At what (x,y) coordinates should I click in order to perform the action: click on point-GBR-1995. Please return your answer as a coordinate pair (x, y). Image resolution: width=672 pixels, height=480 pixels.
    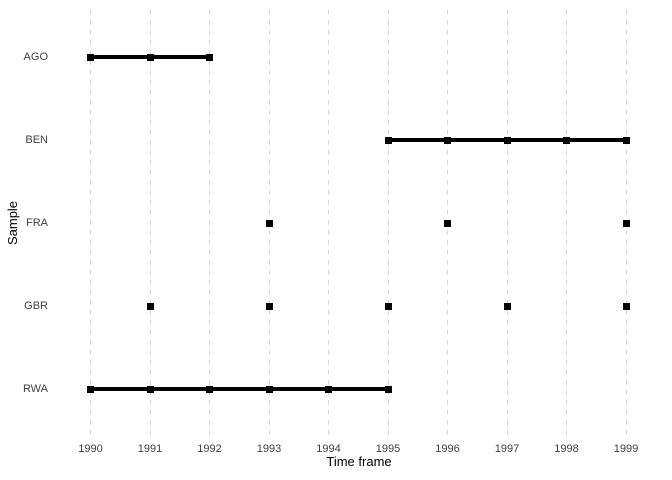
    Looking at the image, I should click on (388, 306).